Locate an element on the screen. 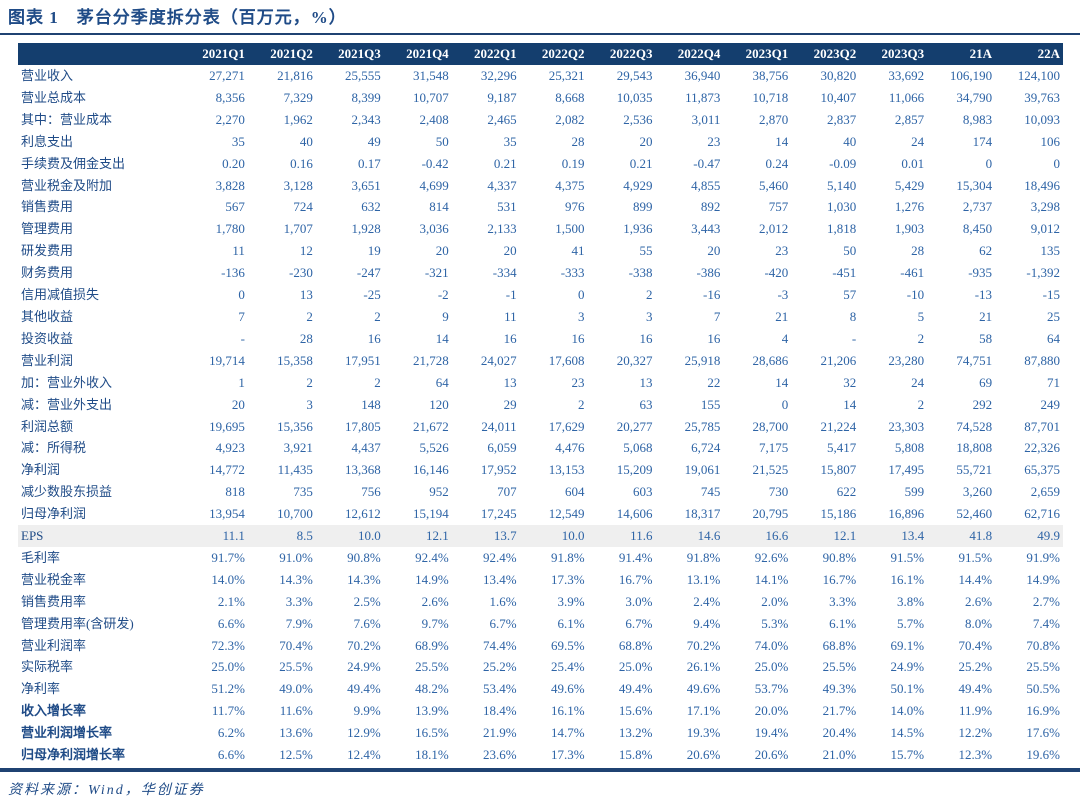 Image resolution: width=1080 pixels, height=798 pixels. cell: 9.4% is located at coordinates (707, 623).